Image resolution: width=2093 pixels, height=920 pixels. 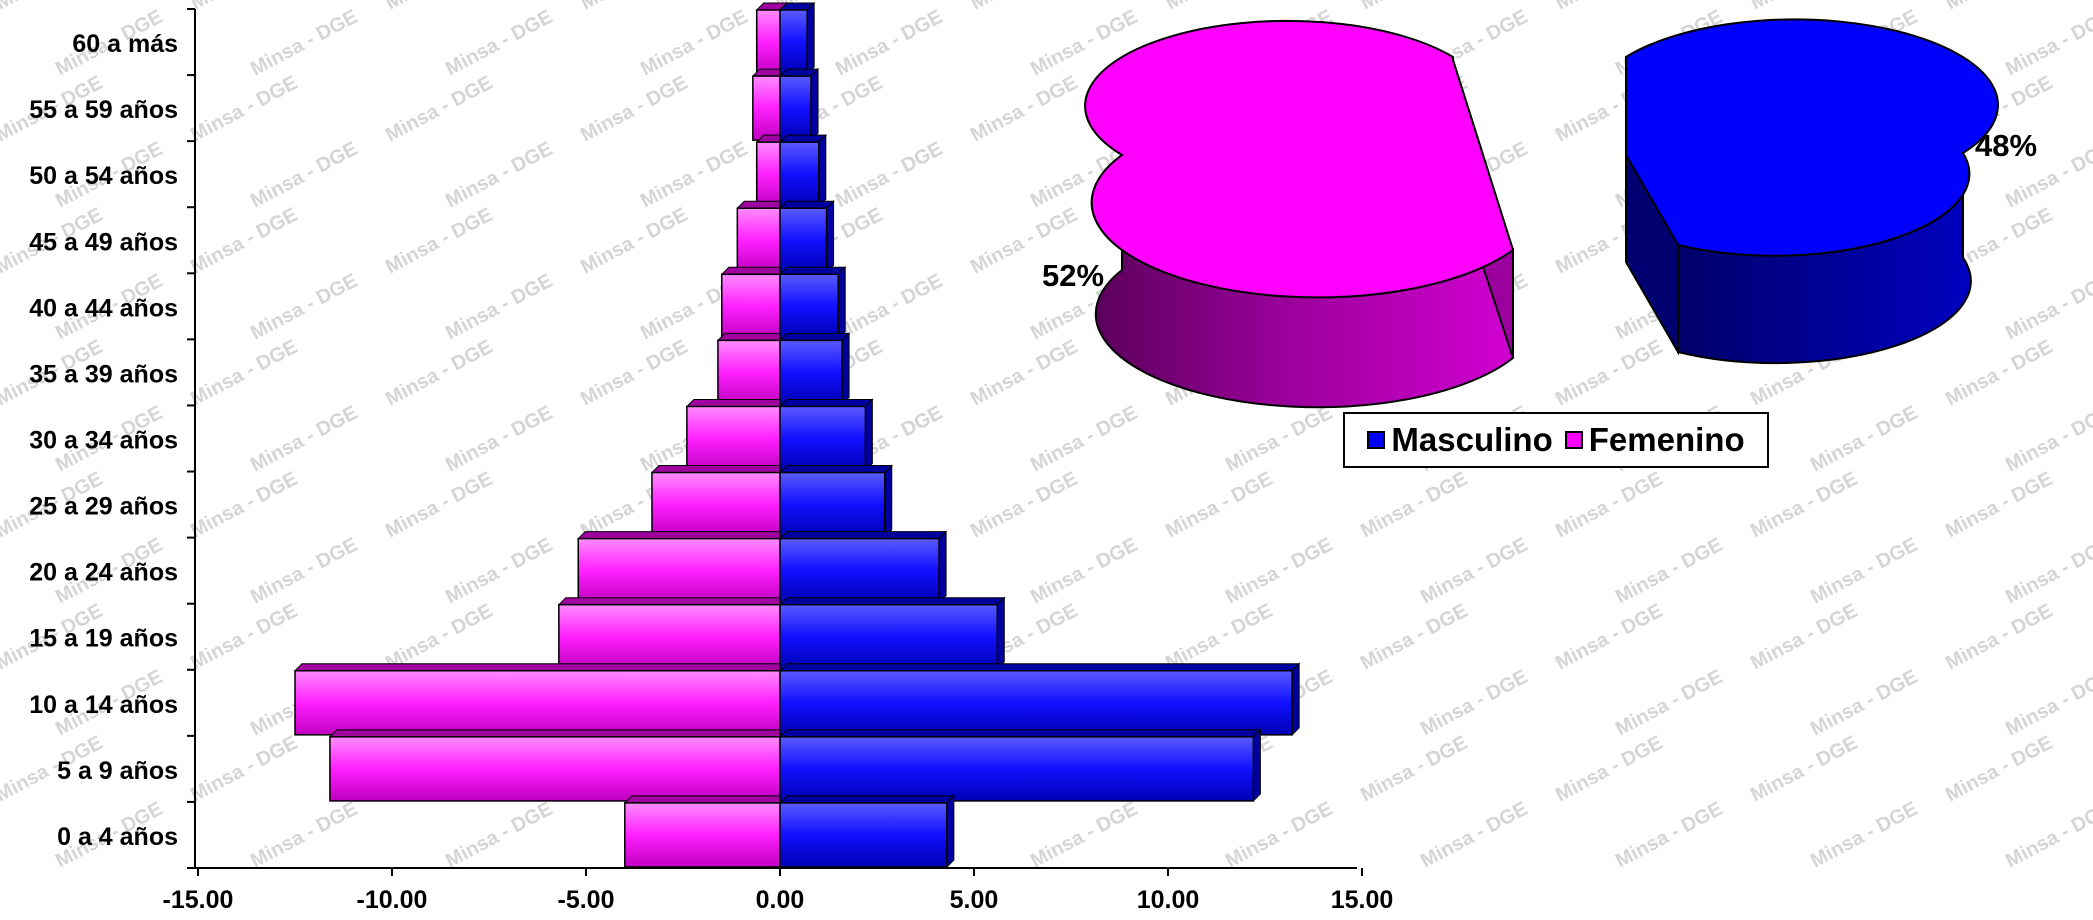 I want to click on y-tick-label: 5 a 9 años, so click(x=117, y=771).